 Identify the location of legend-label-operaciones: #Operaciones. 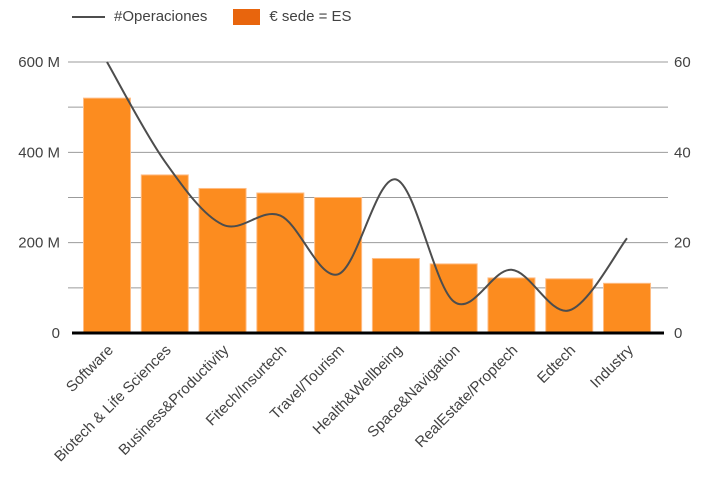
(161, 16).